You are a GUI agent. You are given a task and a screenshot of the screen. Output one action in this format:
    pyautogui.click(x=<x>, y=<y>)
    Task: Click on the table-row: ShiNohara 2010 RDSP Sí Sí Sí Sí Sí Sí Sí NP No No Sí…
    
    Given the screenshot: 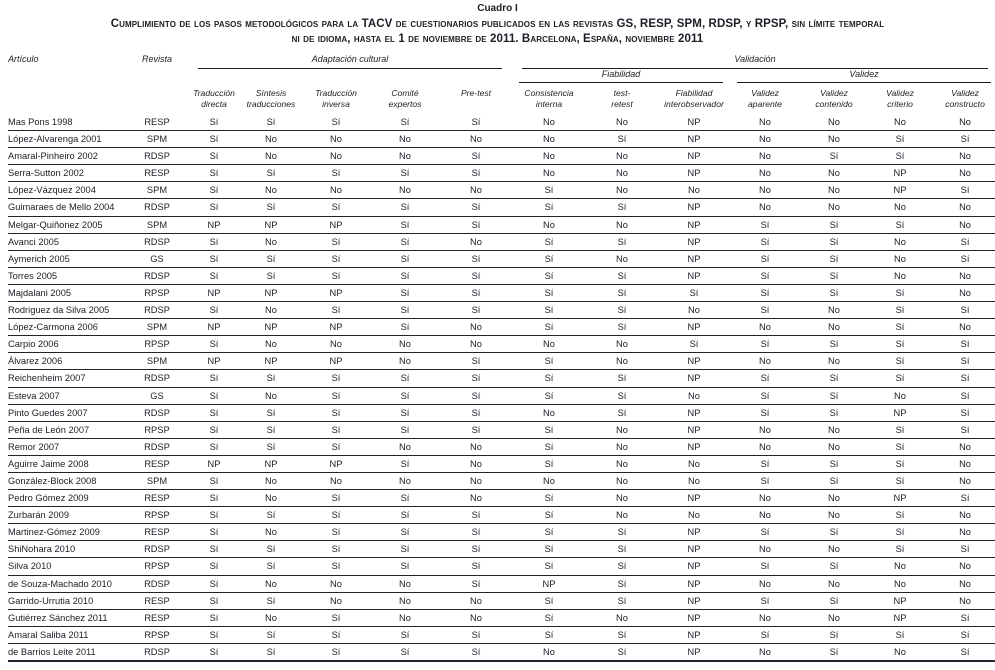 What is the action you would take?
    pyautogui.click(x=501, y=549)
    